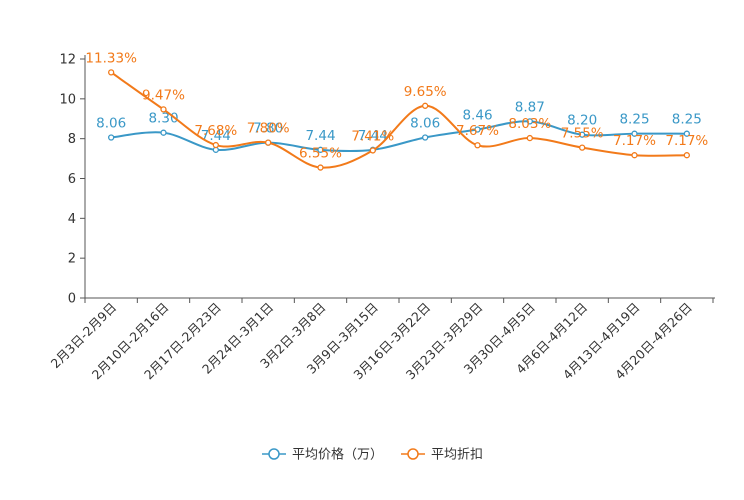  Describe the element at coordinates (72, 139) in the screenshot. I see `y-tick-label: 8` at that location.